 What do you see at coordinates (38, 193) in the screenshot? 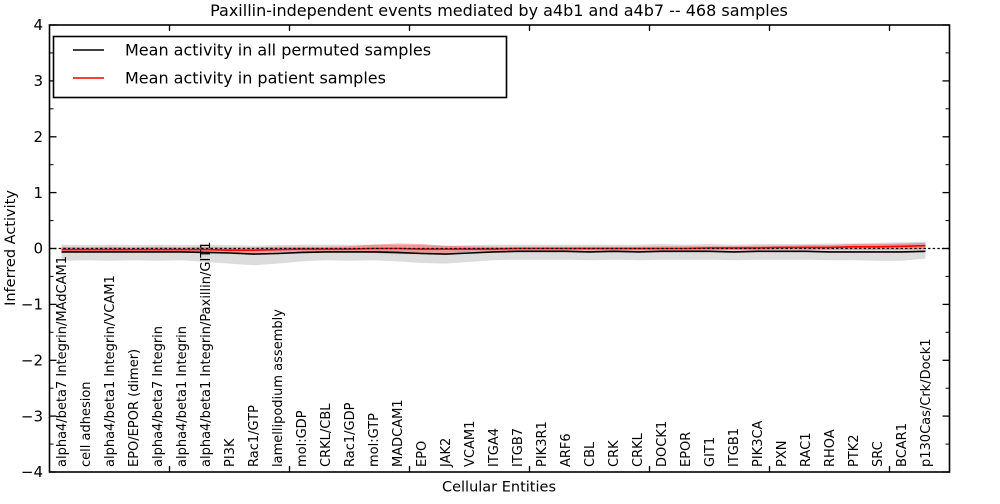
I see `y-tick-label: 1` at bounding box center [38, 193].